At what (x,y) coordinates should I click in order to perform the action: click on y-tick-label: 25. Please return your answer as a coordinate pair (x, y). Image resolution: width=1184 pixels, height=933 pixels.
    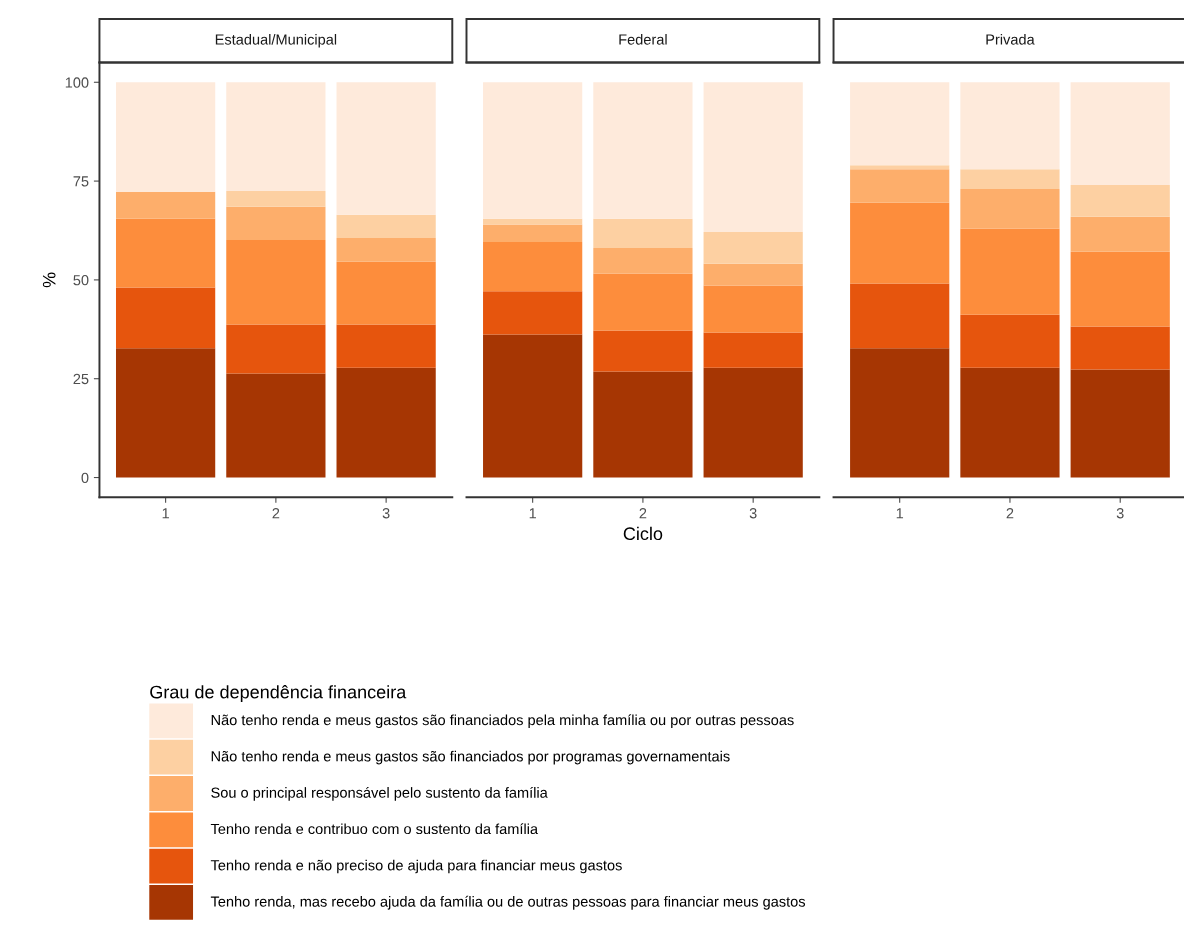
    Looking at the image, I should click on (81, 379).